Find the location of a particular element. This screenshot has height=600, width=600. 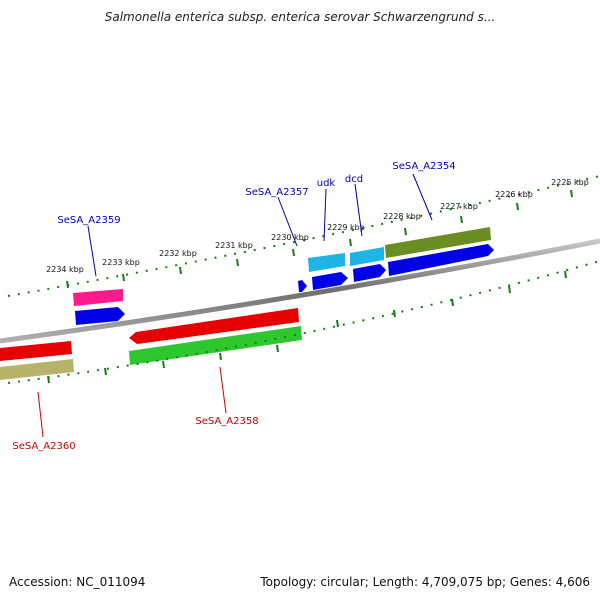

cds-SeSA_A2357 is located at coordinates (302, 286).